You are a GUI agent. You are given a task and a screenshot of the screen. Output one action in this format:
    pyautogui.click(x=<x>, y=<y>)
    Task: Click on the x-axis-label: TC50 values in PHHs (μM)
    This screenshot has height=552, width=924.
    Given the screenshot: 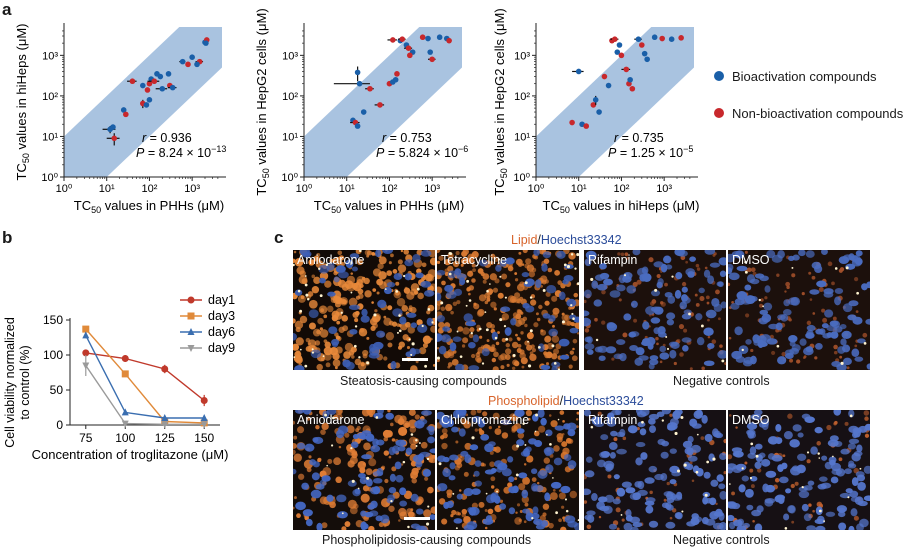 What is the action you would take?
    pyautogui.click(x=389, y=206)
    